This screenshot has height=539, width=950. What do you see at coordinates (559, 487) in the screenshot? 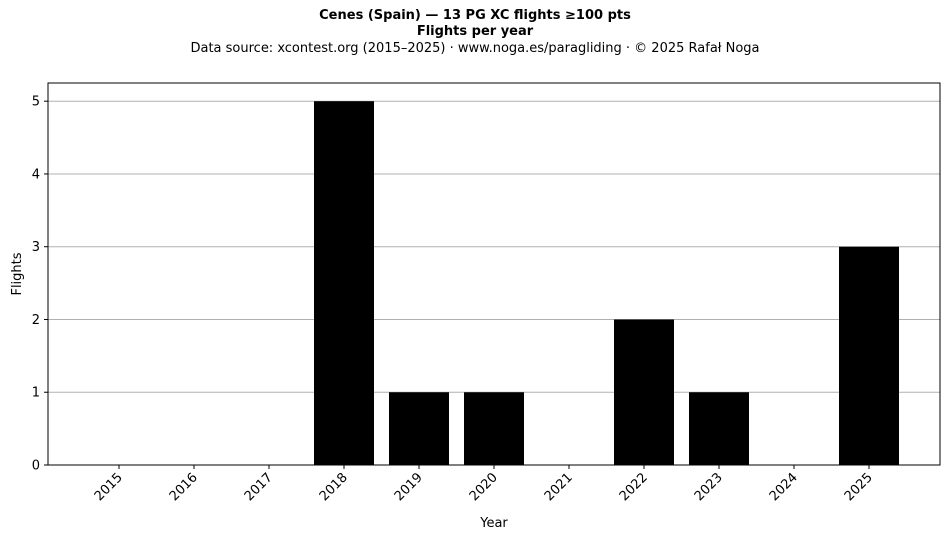
I see `x-tick-label: 2021` at bounding box center [559, 487].